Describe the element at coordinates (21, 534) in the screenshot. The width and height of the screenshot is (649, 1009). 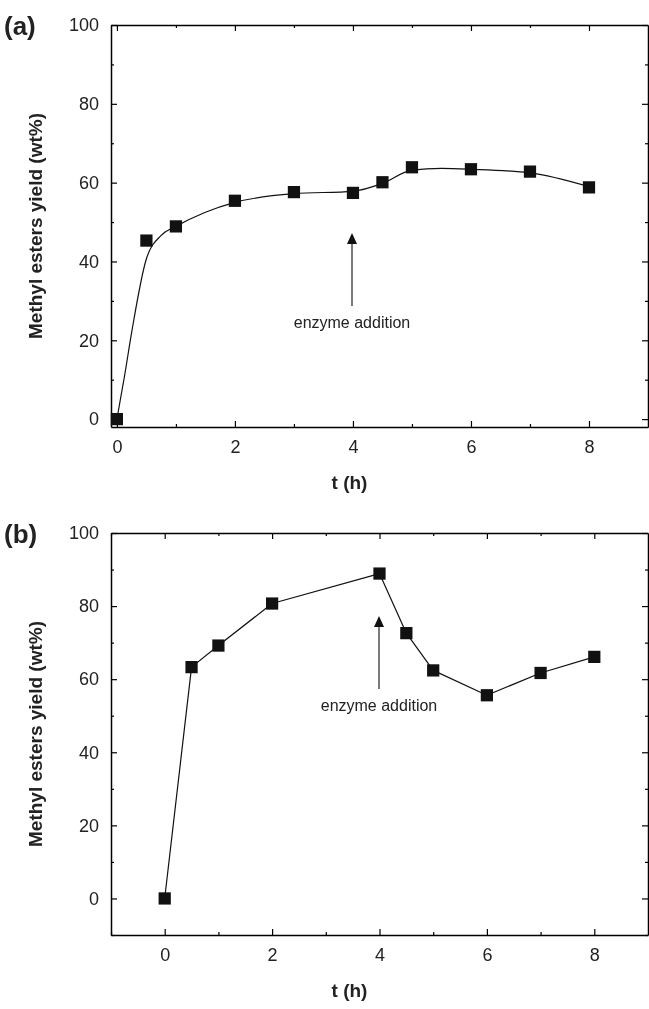
I see `chart-title: (b)` at that location.